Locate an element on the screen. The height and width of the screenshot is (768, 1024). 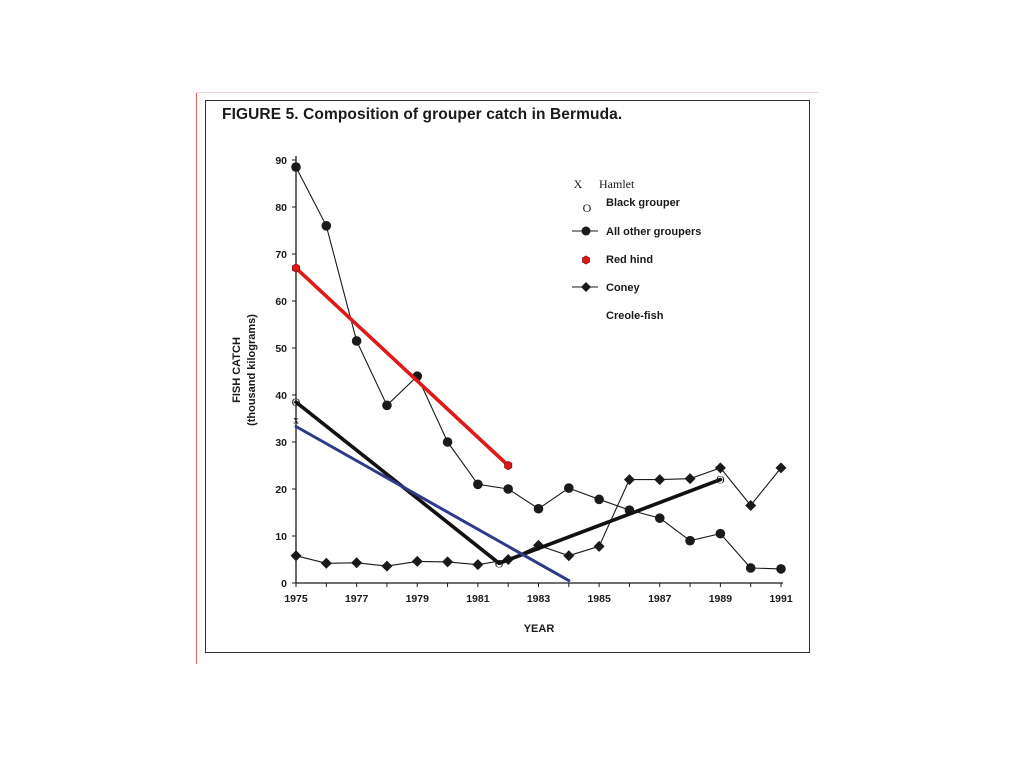
x-tick-label: 1975 is located at coordinates (296, 599).